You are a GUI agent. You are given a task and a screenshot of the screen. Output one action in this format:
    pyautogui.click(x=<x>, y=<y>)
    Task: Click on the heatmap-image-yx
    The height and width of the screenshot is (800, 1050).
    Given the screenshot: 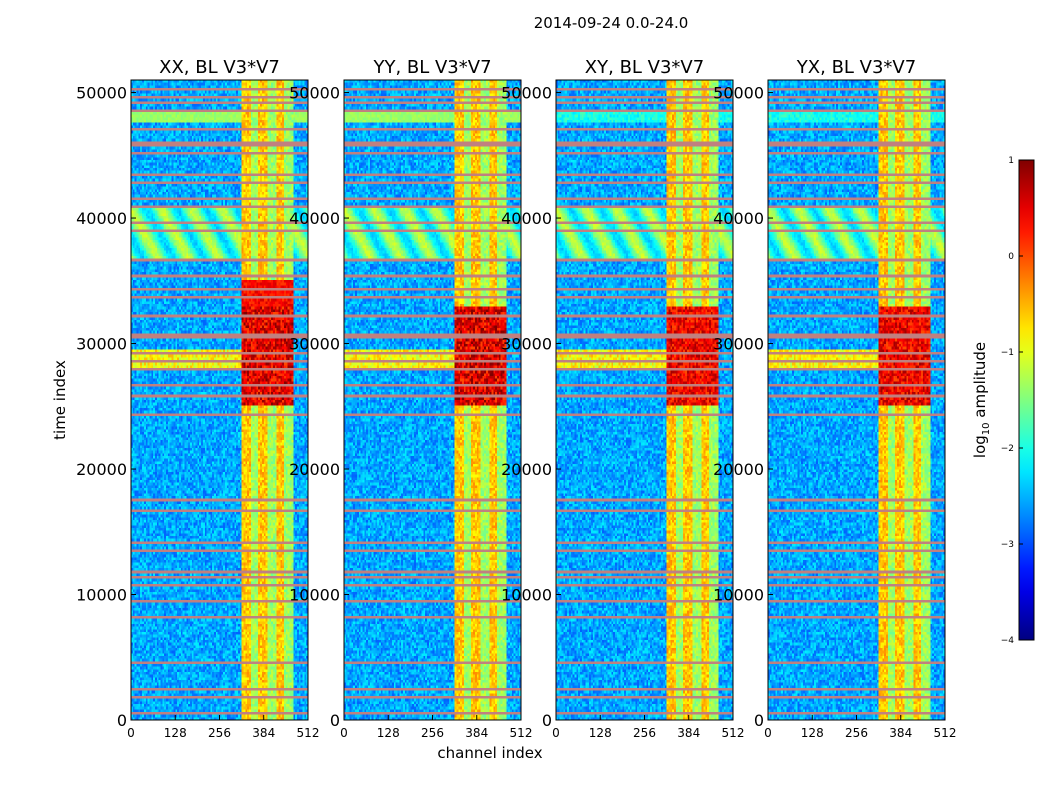 What is the action you would take?
    pyautogui.click(x=856, y=400)
    